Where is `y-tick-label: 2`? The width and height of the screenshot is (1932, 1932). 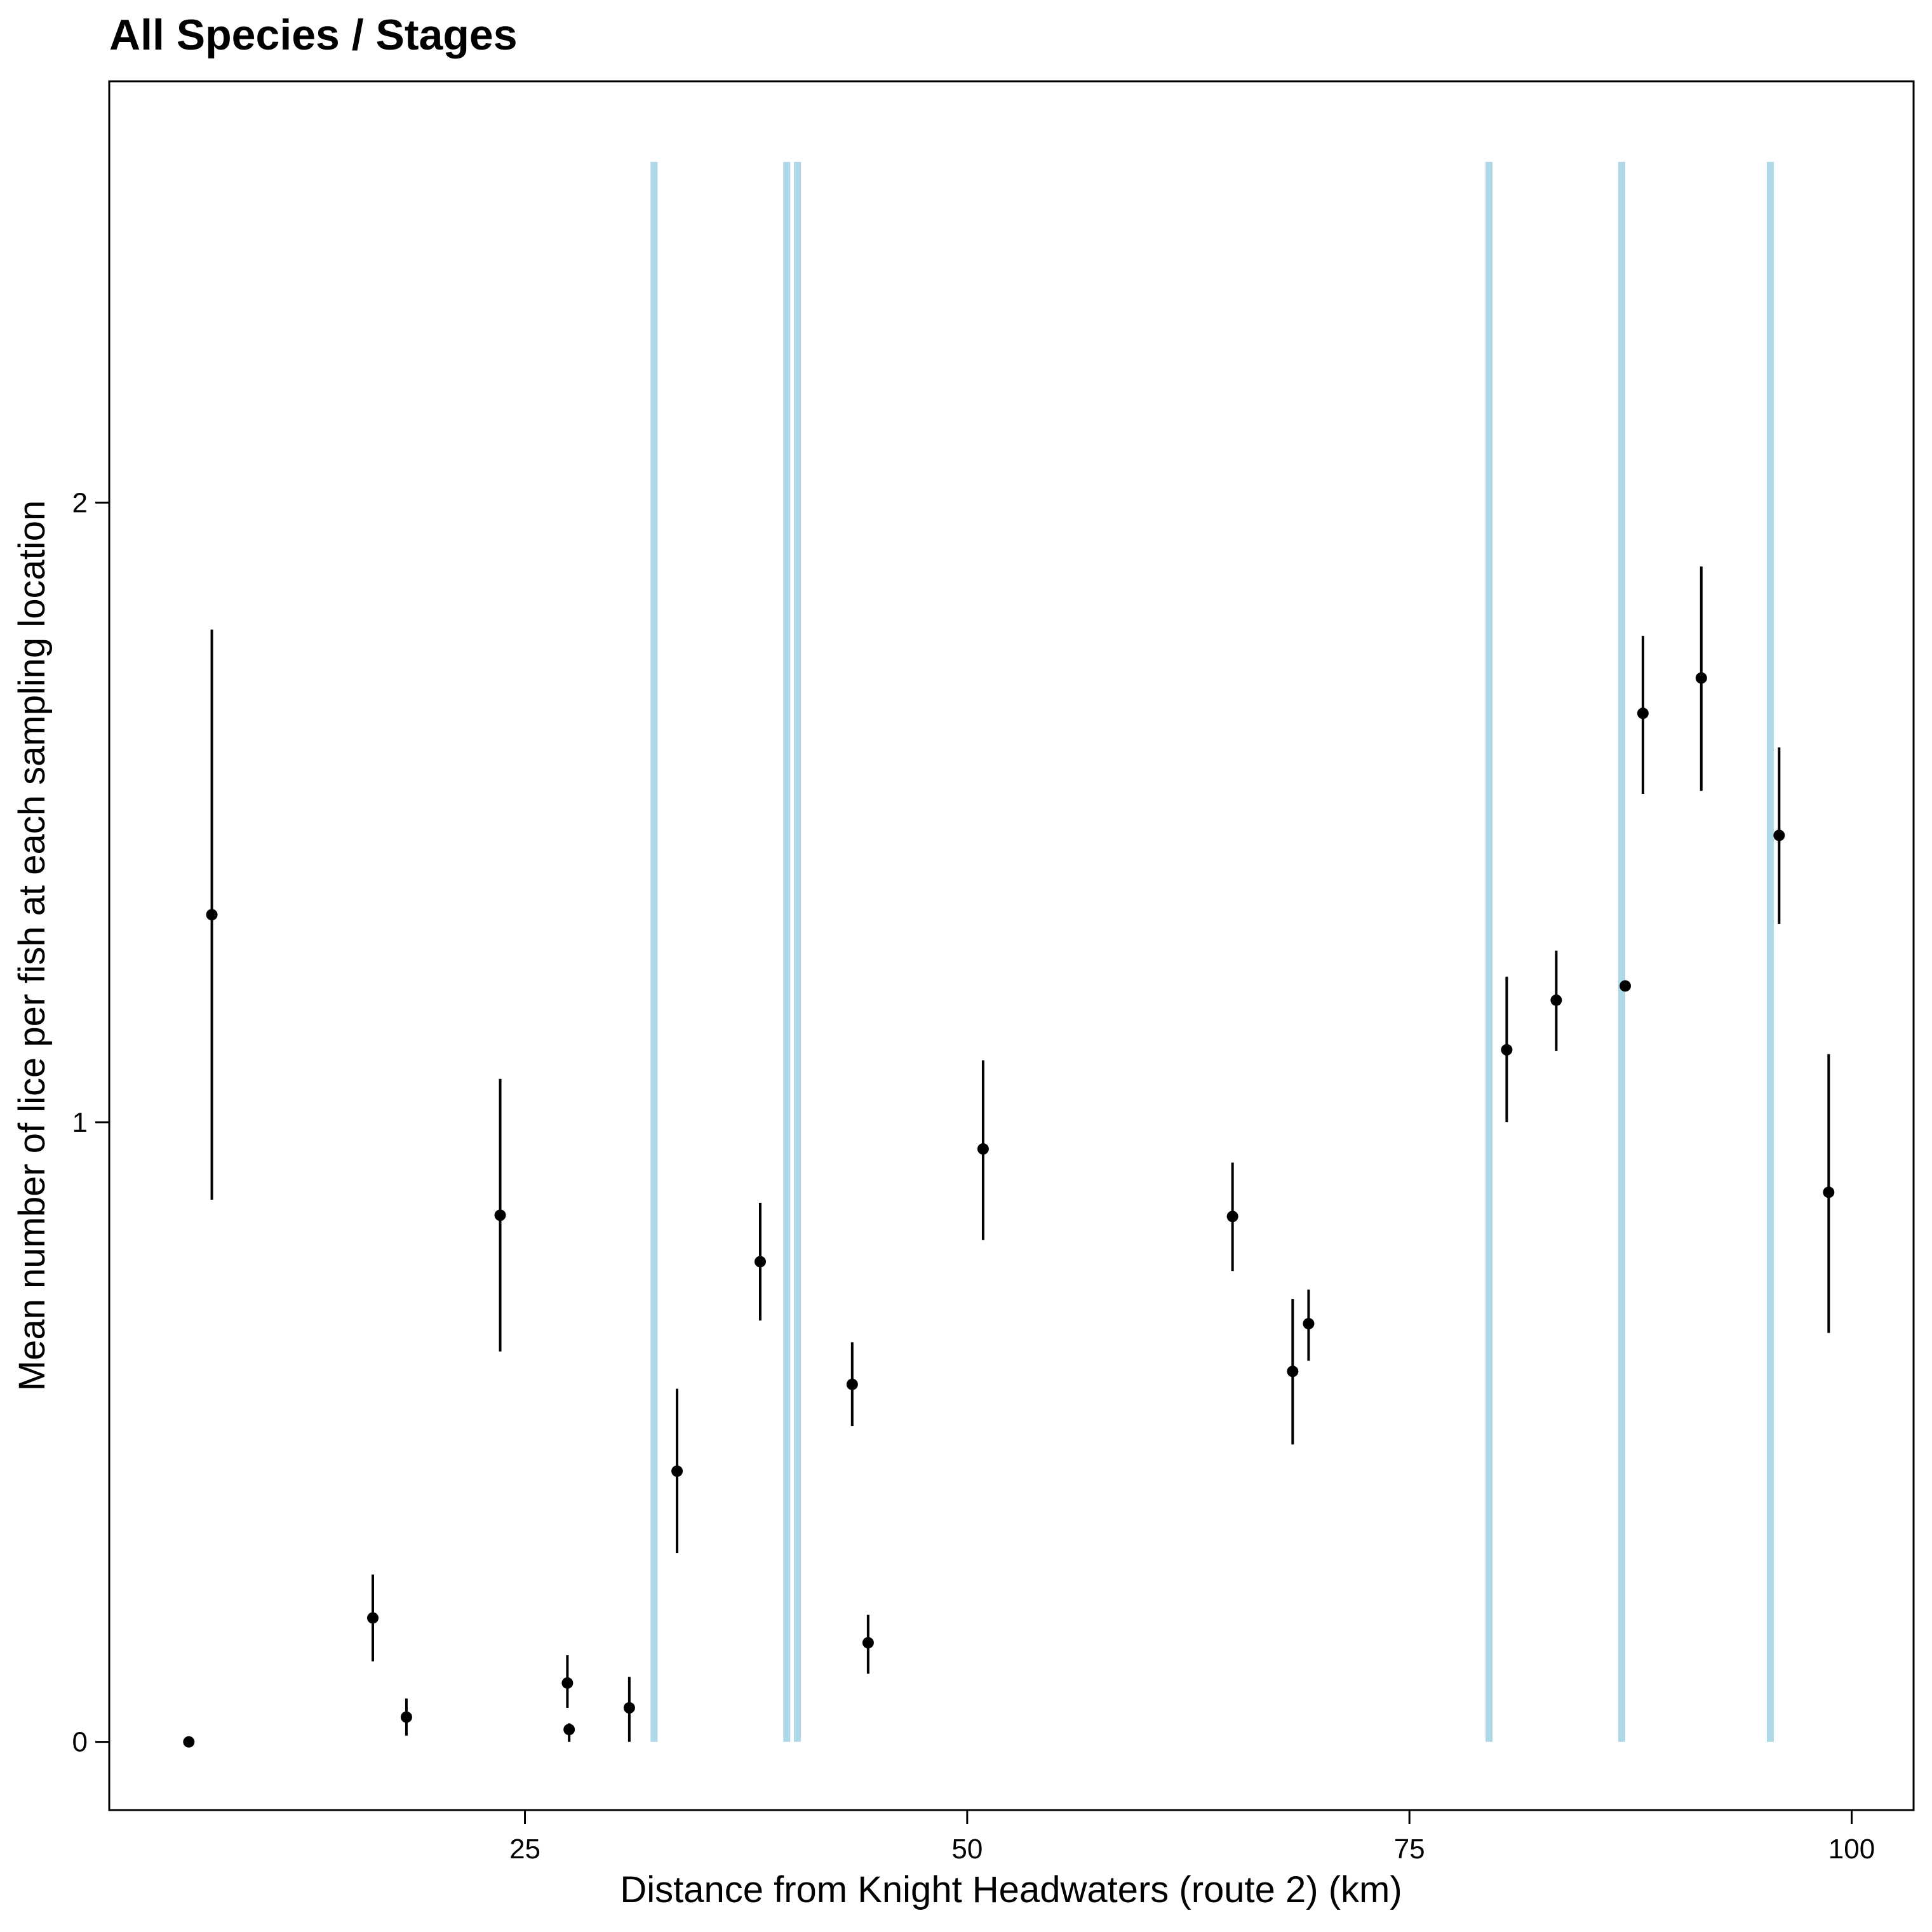 y-tick-label: 2 is located at coordinates (80, 502).